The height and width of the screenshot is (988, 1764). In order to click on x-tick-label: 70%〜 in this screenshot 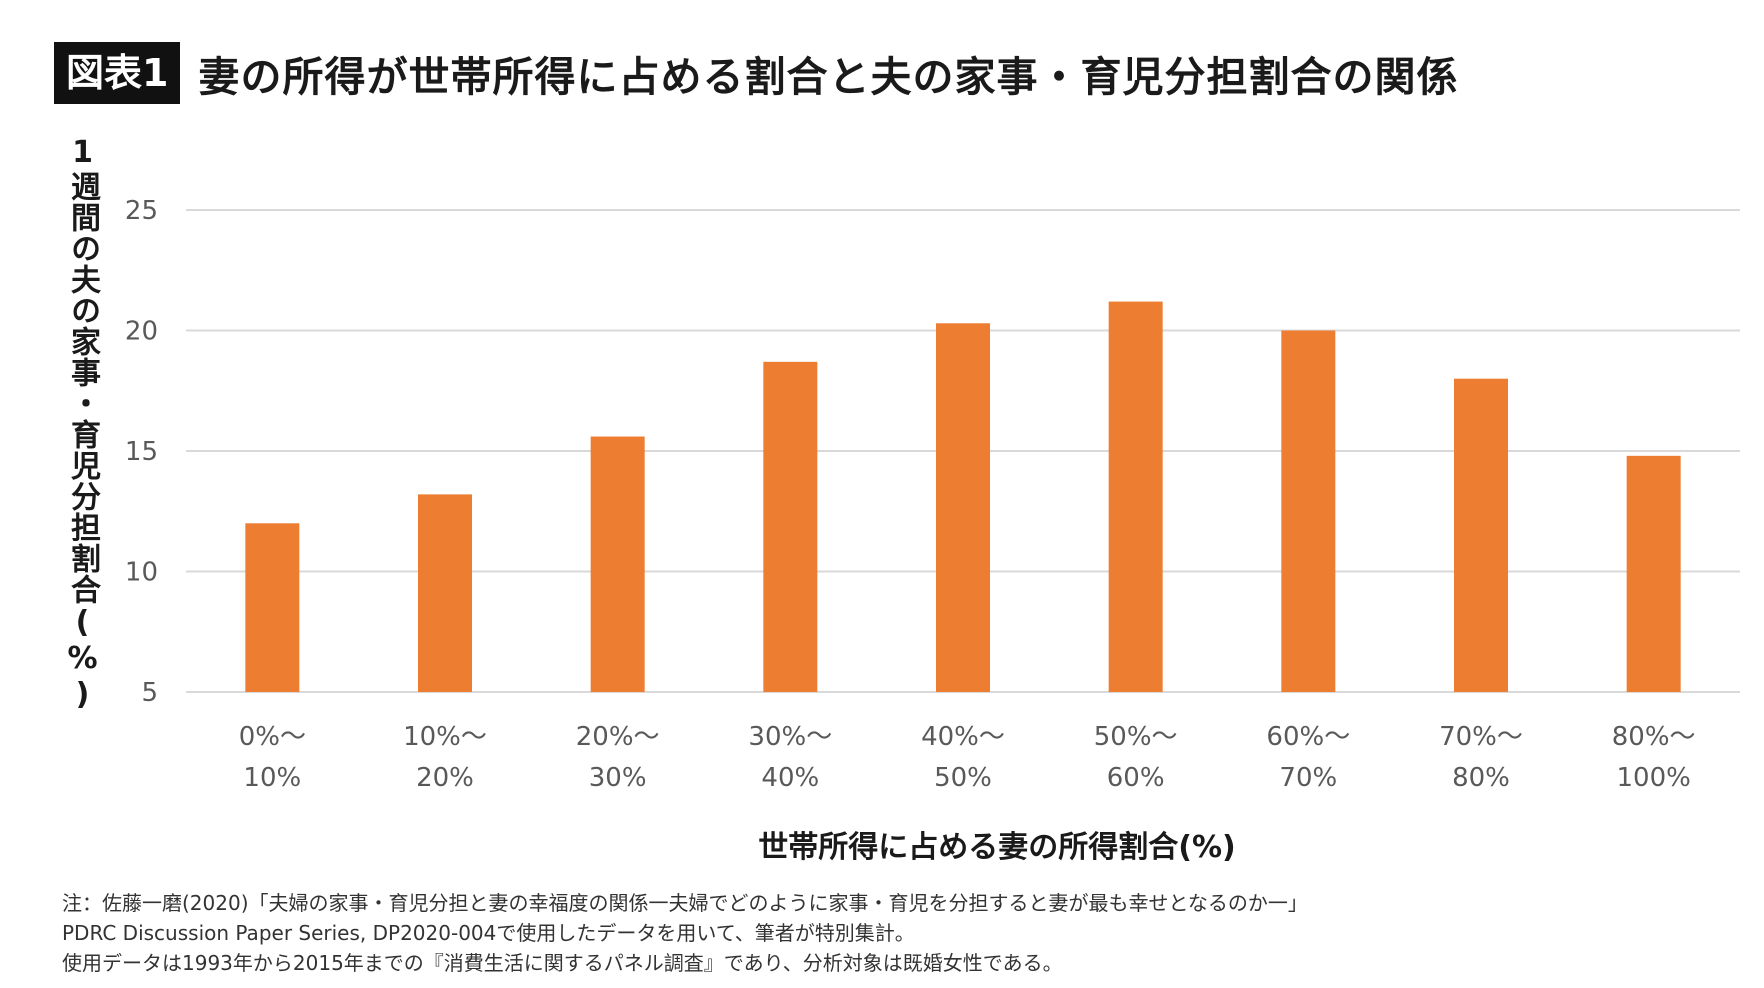, I will do `click(1481, 737)`.